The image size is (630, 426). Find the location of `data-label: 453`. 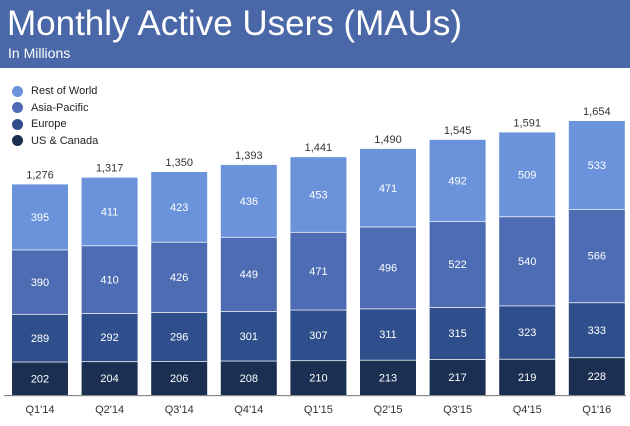

data-label: 453 is located at coordinates (318, 196).